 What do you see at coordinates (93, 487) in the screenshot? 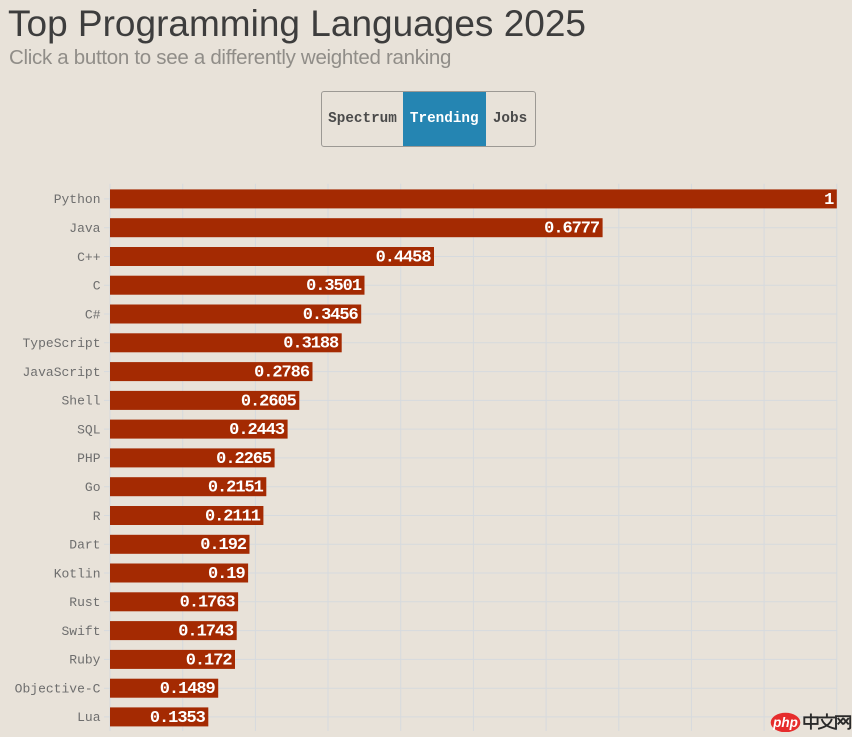
I see `svg-text: Go` at bounding box center [93, 487].